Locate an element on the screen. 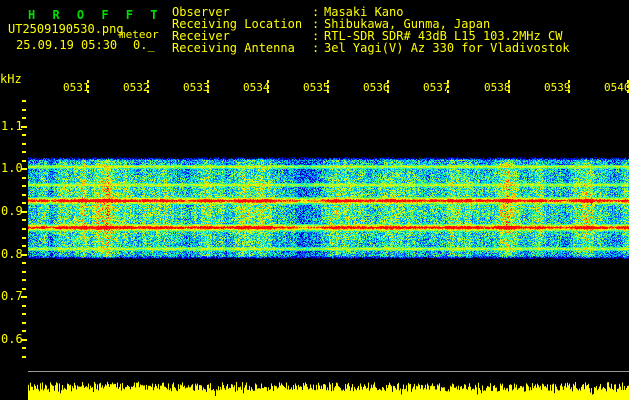 The width and height of the screenshot is (629, 400). x-tick-label: 0539 is located at coordinates (557, 87).